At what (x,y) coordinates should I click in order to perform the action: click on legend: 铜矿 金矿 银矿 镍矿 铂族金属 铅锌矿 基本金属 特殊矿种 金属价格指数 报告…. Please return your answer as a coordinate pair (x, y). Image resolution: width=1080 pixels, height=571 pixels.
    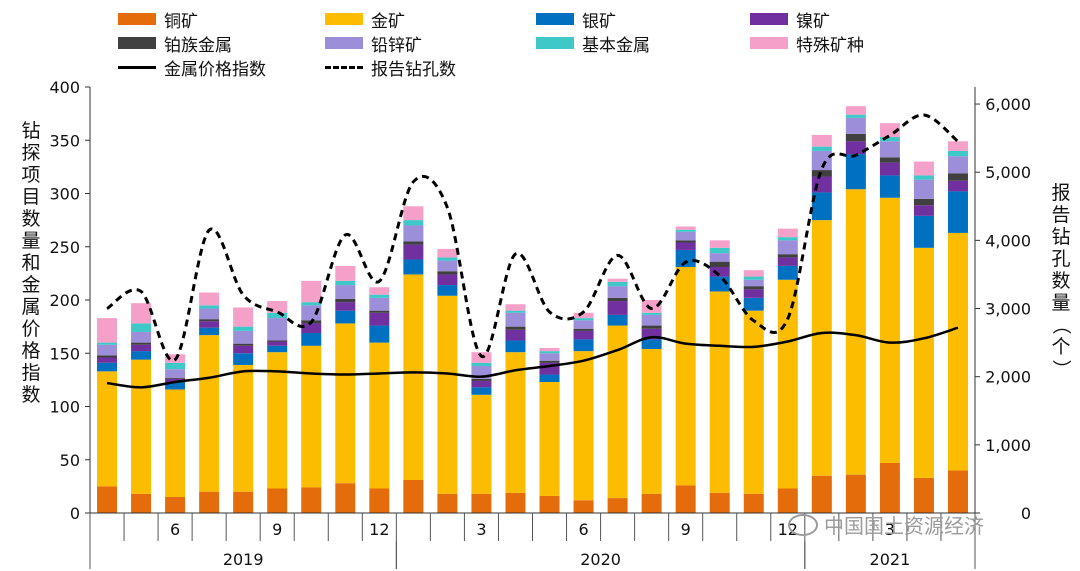
    Looking at the image, I should click on (540, 42).